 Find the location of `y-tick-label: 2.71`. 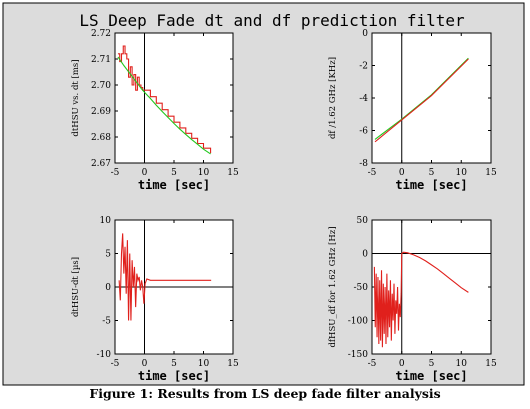

y-tick-label: 2.71 is located at coordinates (101, 60).